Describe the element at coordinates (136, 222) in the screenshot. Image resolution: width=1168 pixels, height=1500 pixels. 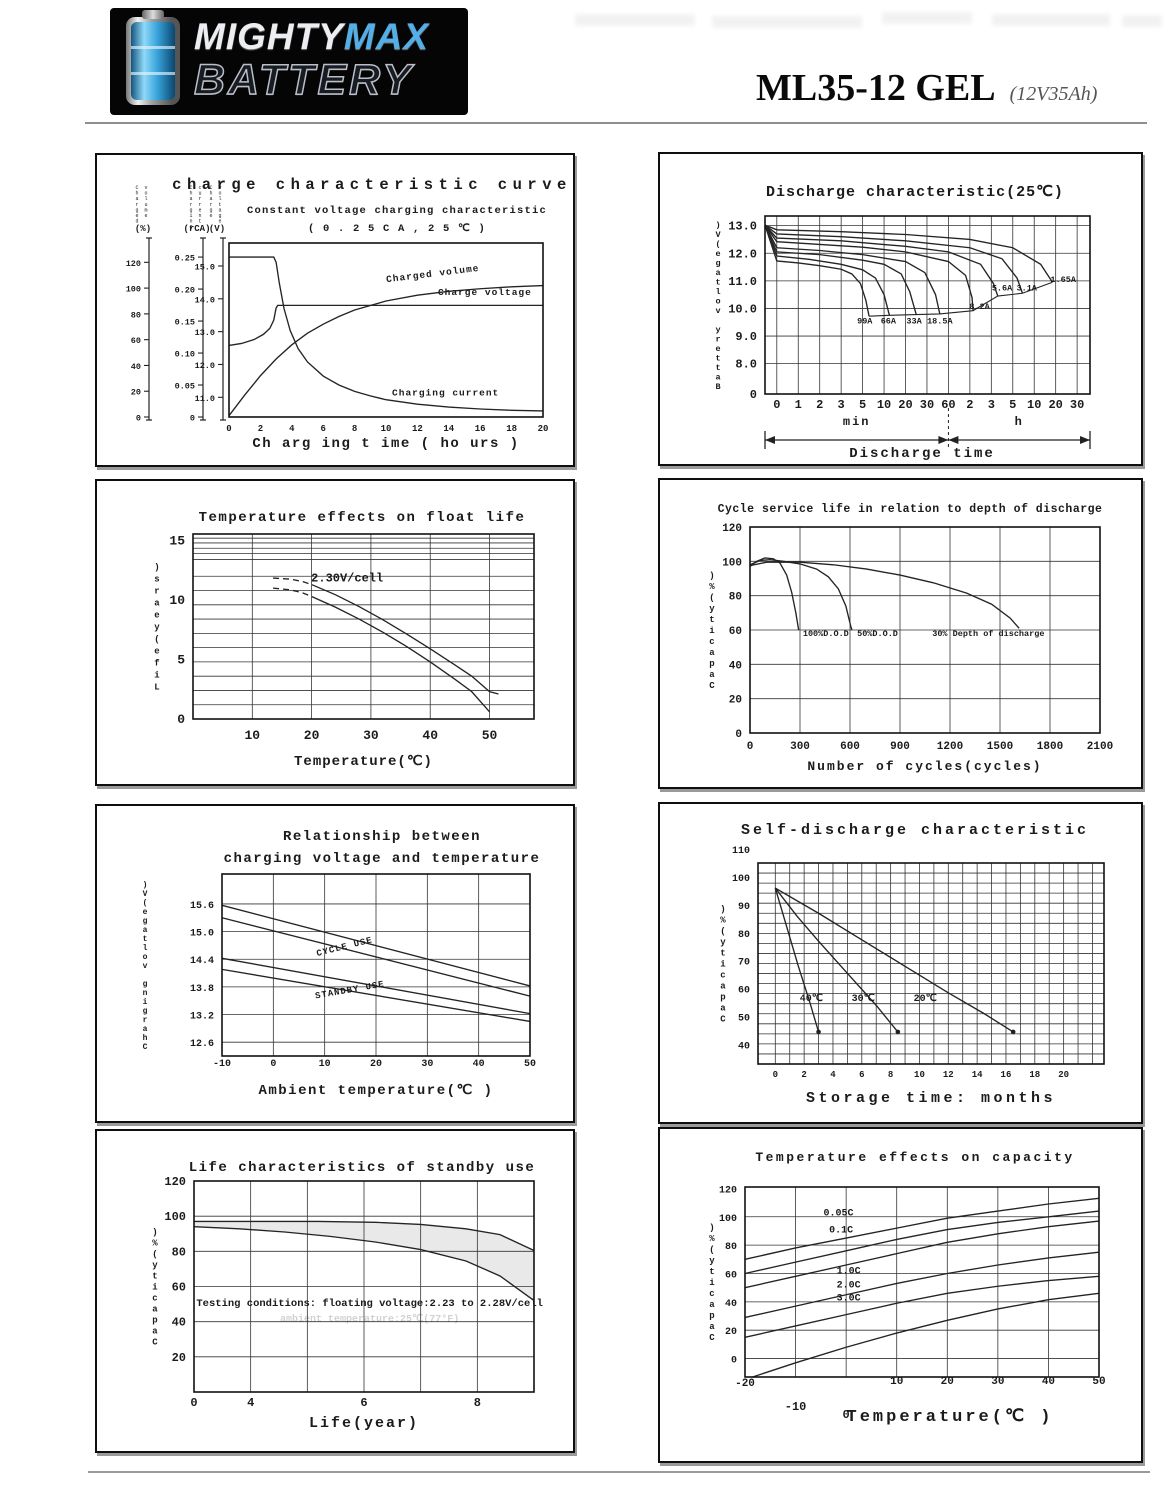
I see `svg-text: d` at that location.